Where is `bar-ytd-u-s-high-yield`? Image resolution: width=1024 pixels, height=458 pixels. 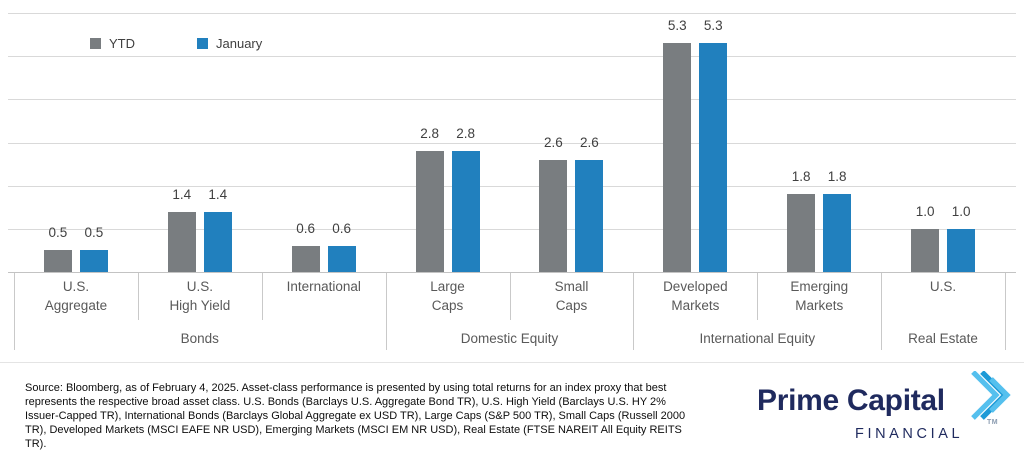 bar-ytd-u-s-high-yield is located at coordinates (181, 241).